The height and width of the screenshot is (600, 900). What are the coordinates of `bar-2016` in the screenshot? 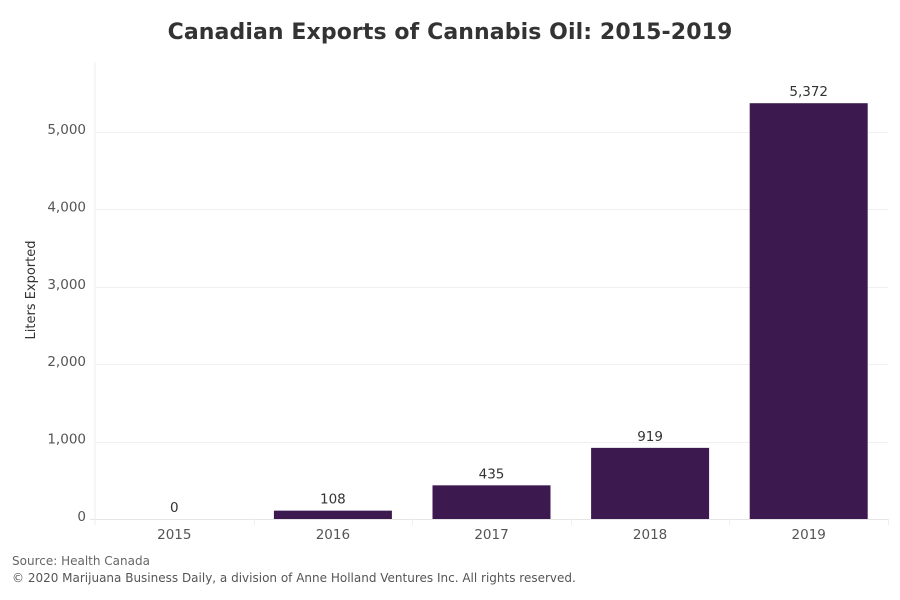 It's located at (332, 514).